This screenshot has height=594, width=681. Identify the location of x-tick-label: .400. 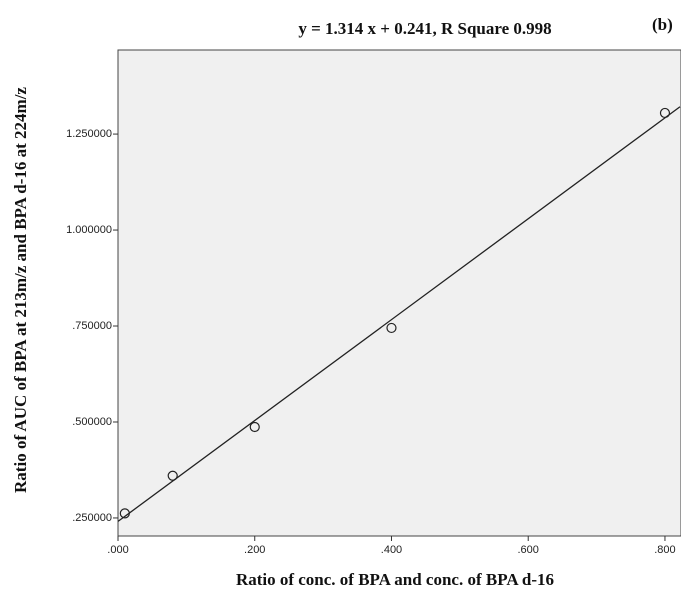
(391, 550).